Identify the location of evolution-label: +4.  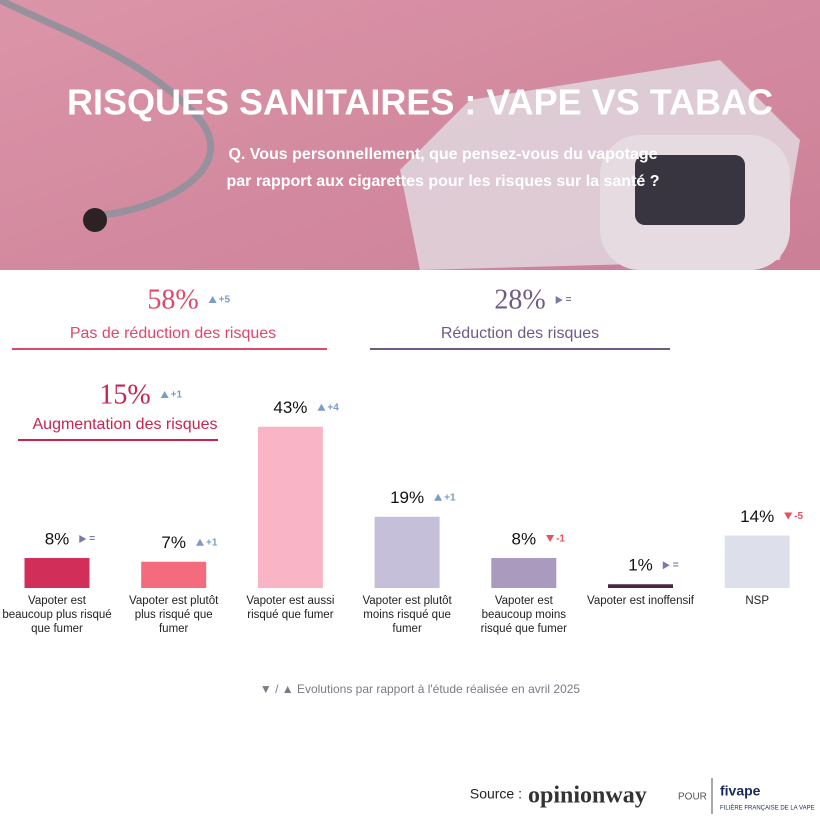
(333, 407).